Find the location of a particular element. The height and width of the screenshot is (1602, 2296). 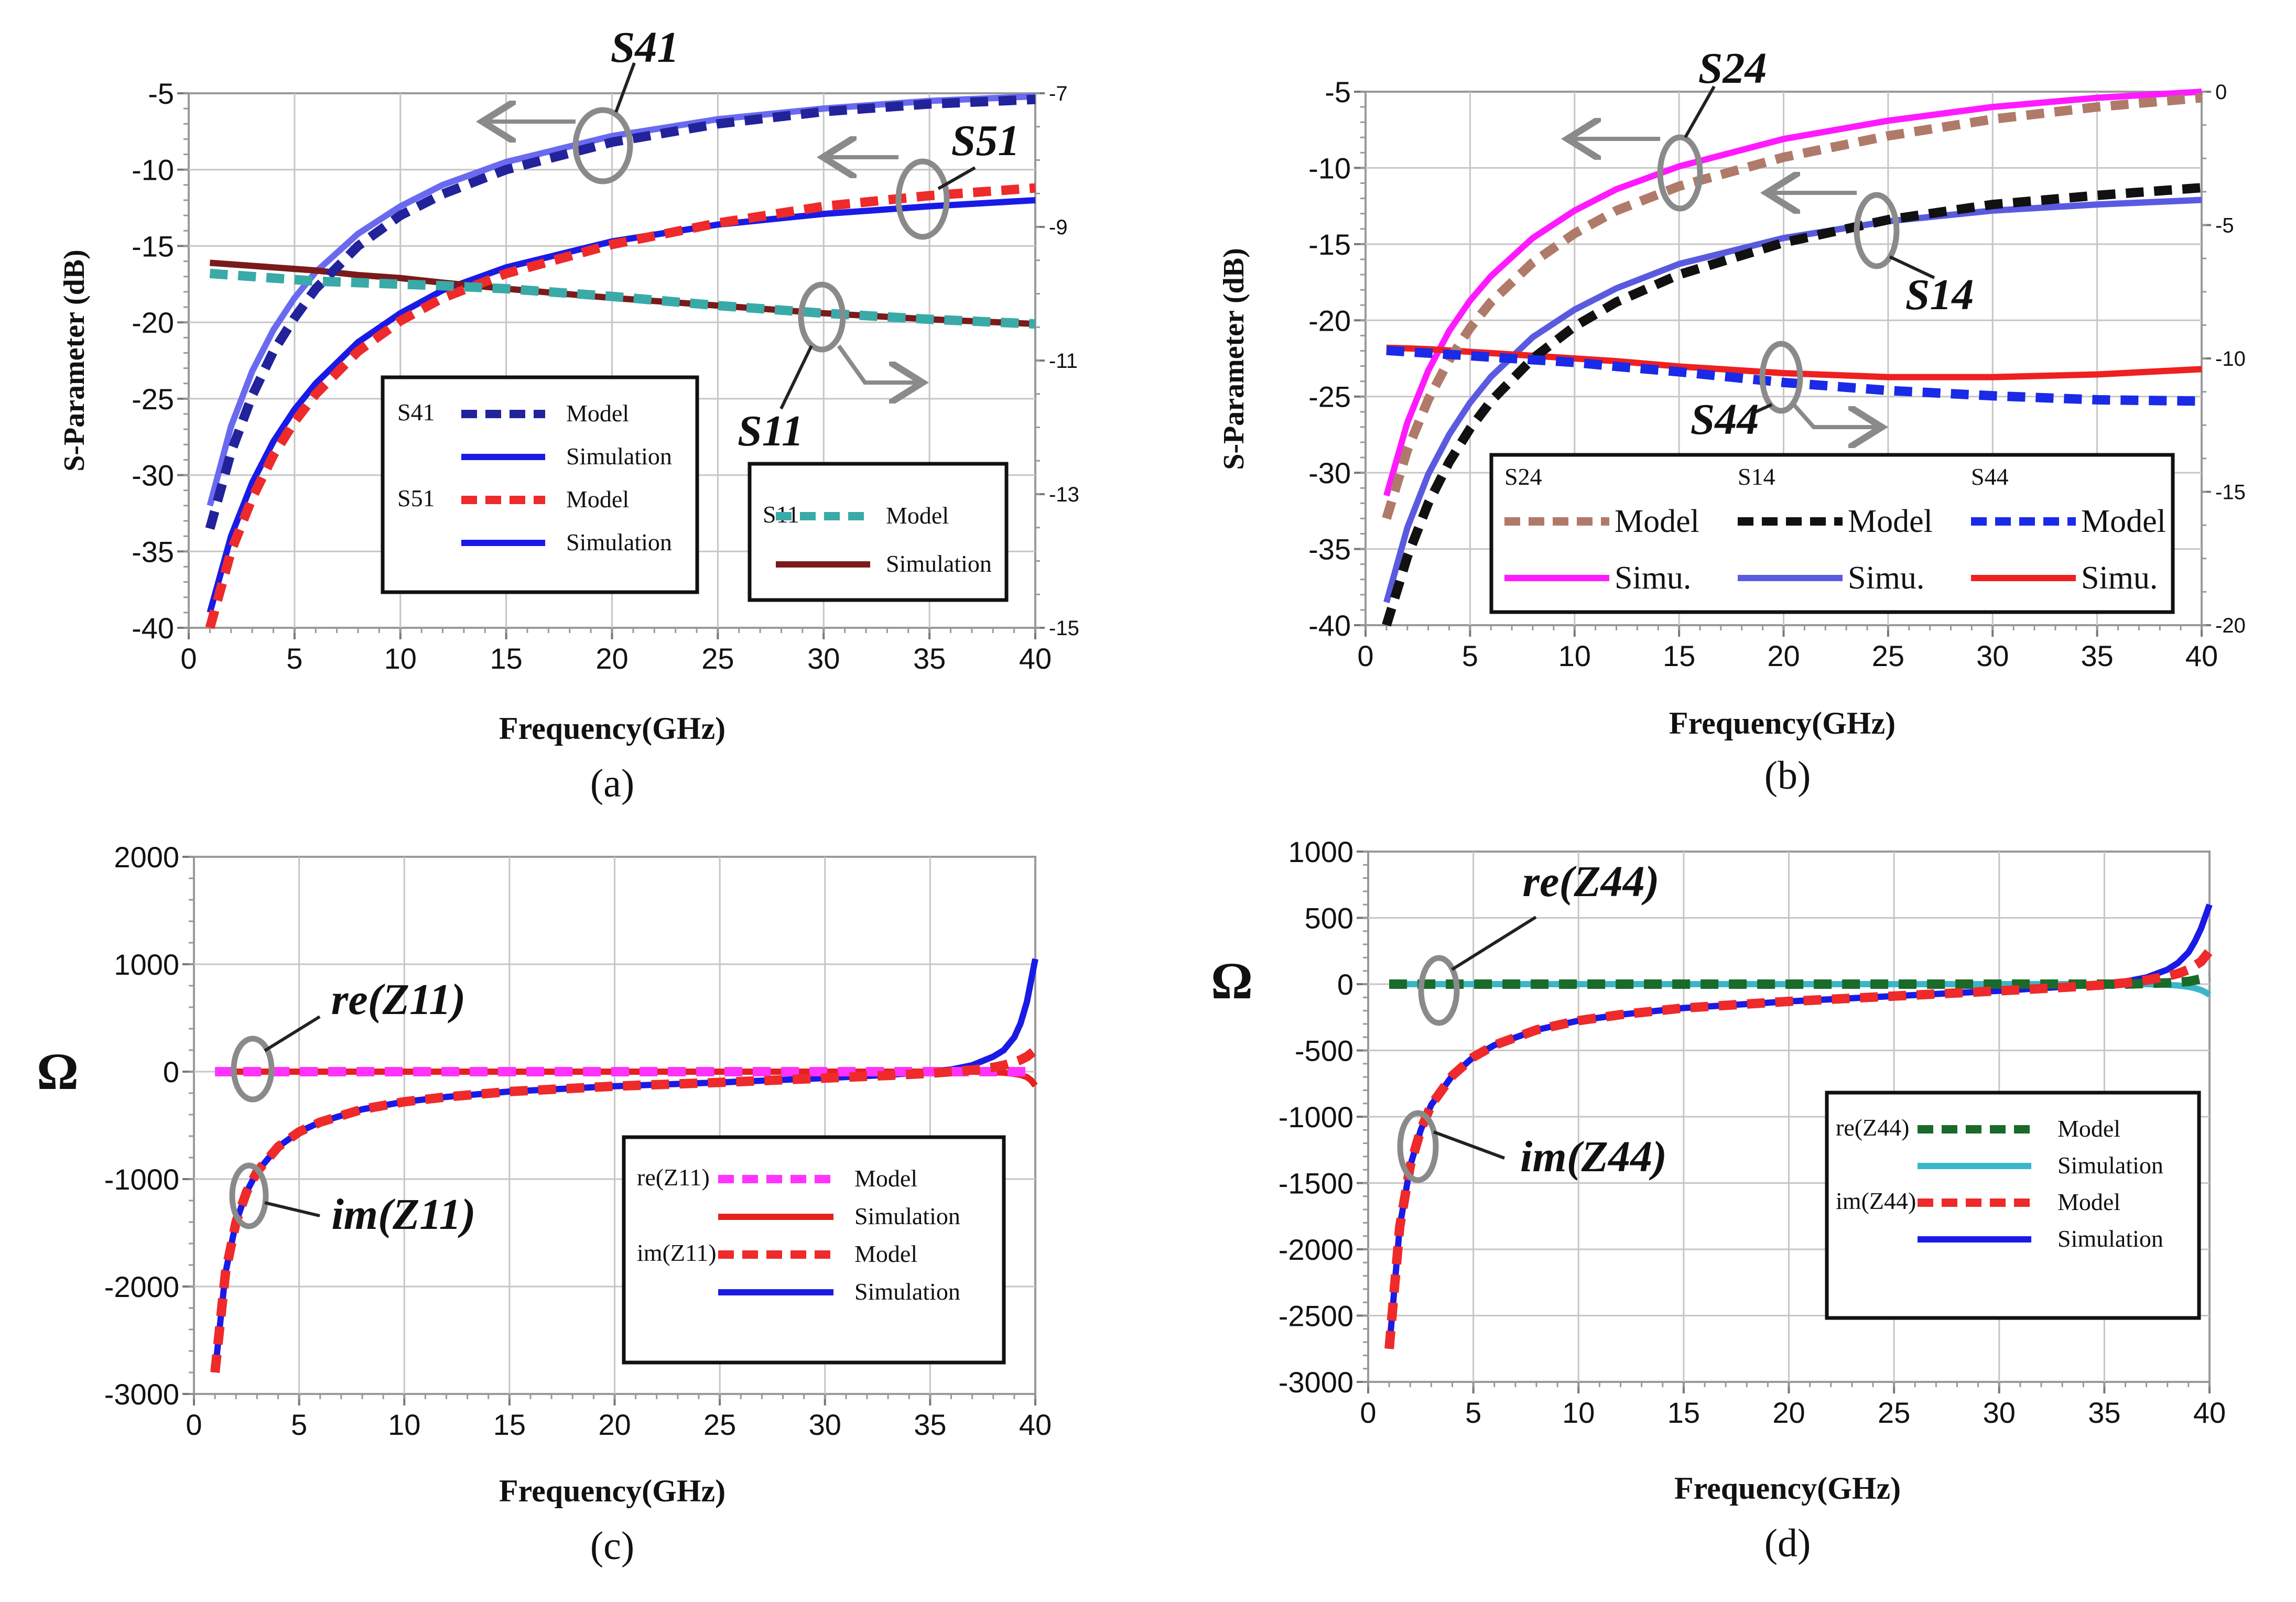

y-tick-label: -2500 is located at coordinates (1316, 1317).